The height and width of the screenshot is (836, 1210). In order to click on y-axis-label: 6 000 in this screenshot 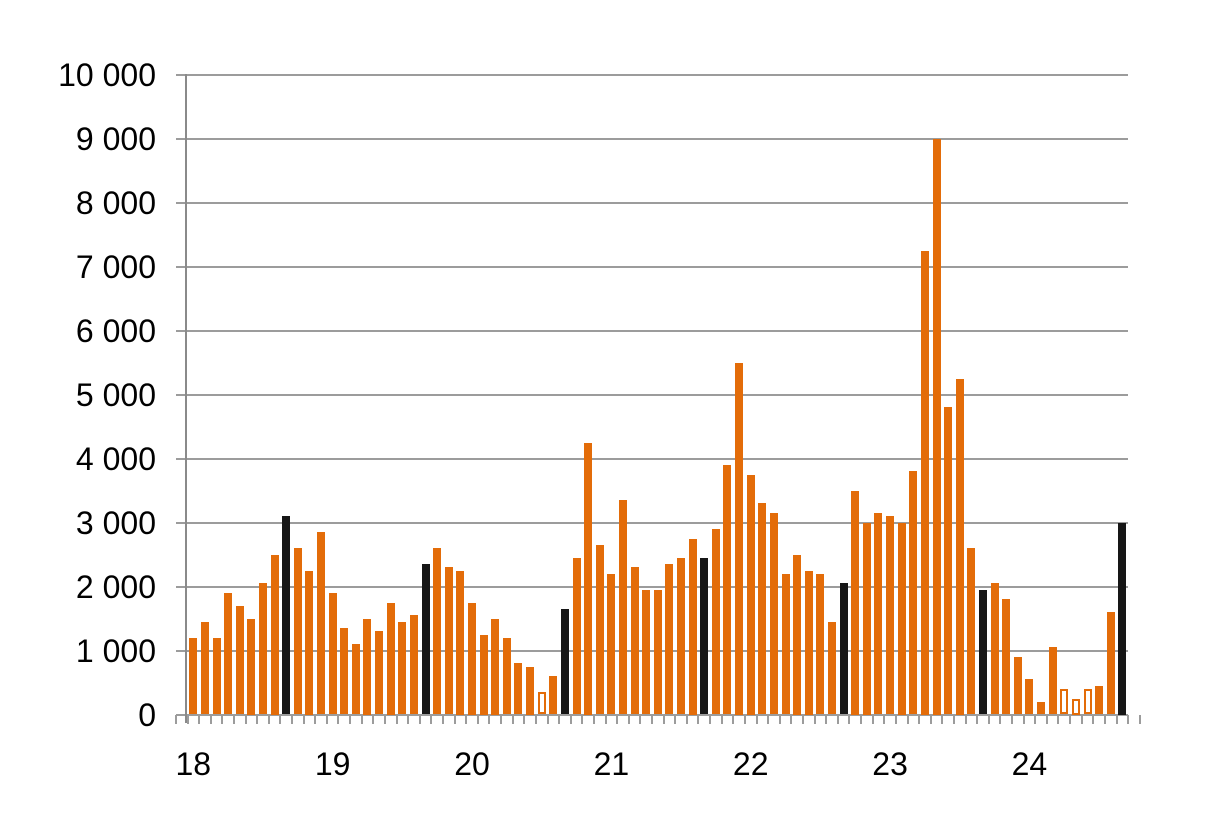, I will do `click(115, 330)`.